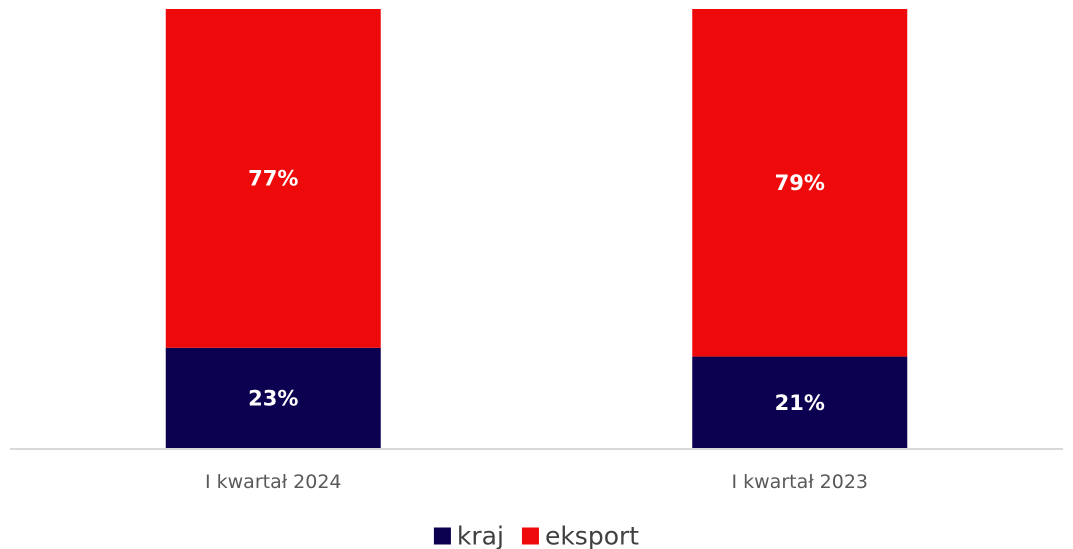  I want to click on category-labels-group: I kwartał 2024 I kwartał 2023, so click(536, 482).